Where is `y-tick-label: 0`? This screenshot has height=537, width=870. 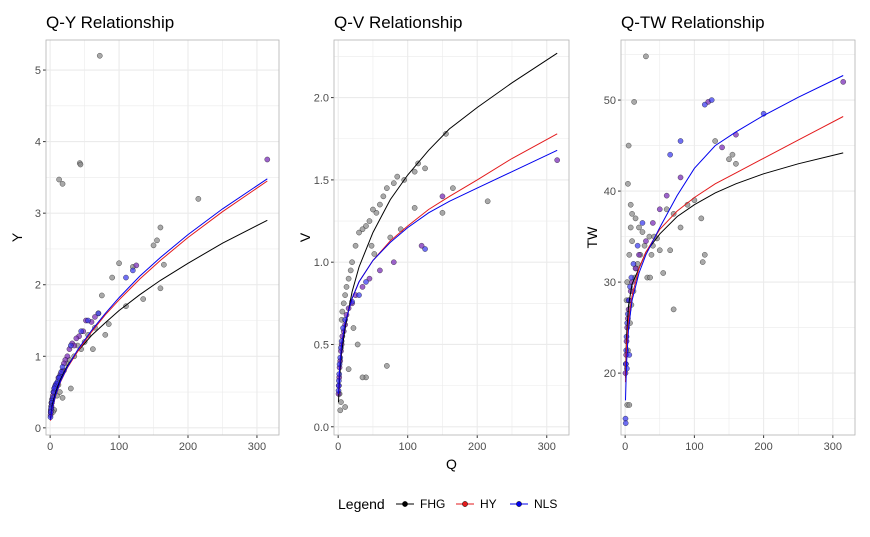 y-tick-label: 0 is located at coordinates (38, 429).